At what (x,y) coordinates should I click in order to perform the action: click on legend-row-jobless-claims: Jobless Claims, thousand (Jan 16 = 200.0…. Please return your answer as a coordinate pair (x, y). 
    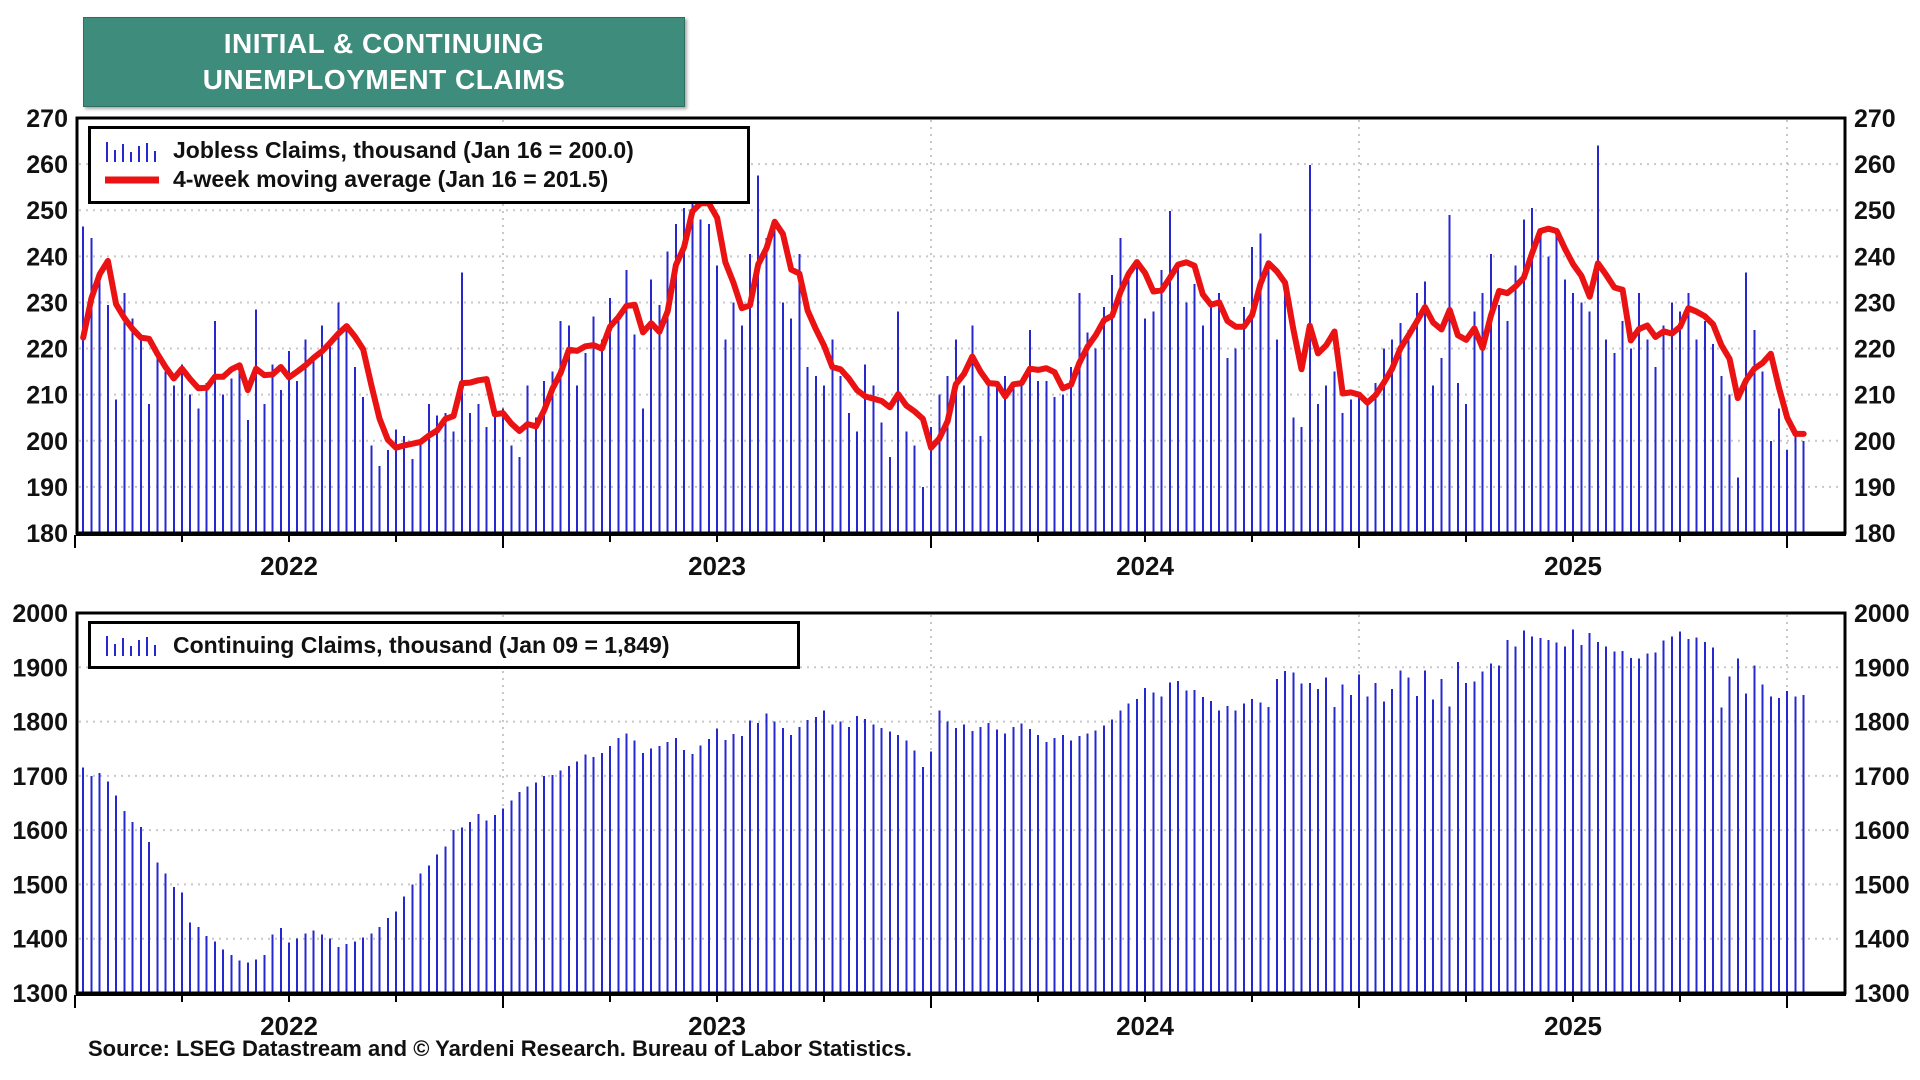
    Looking at the image, I should click on (419, 150).